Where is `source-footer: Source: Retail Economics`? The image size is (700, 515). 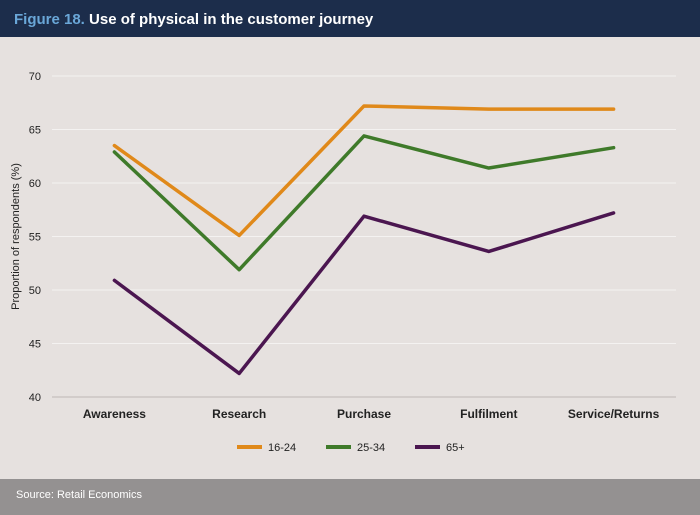 source-footer: Source: Retail Economics is located at coordinates (350, 497).